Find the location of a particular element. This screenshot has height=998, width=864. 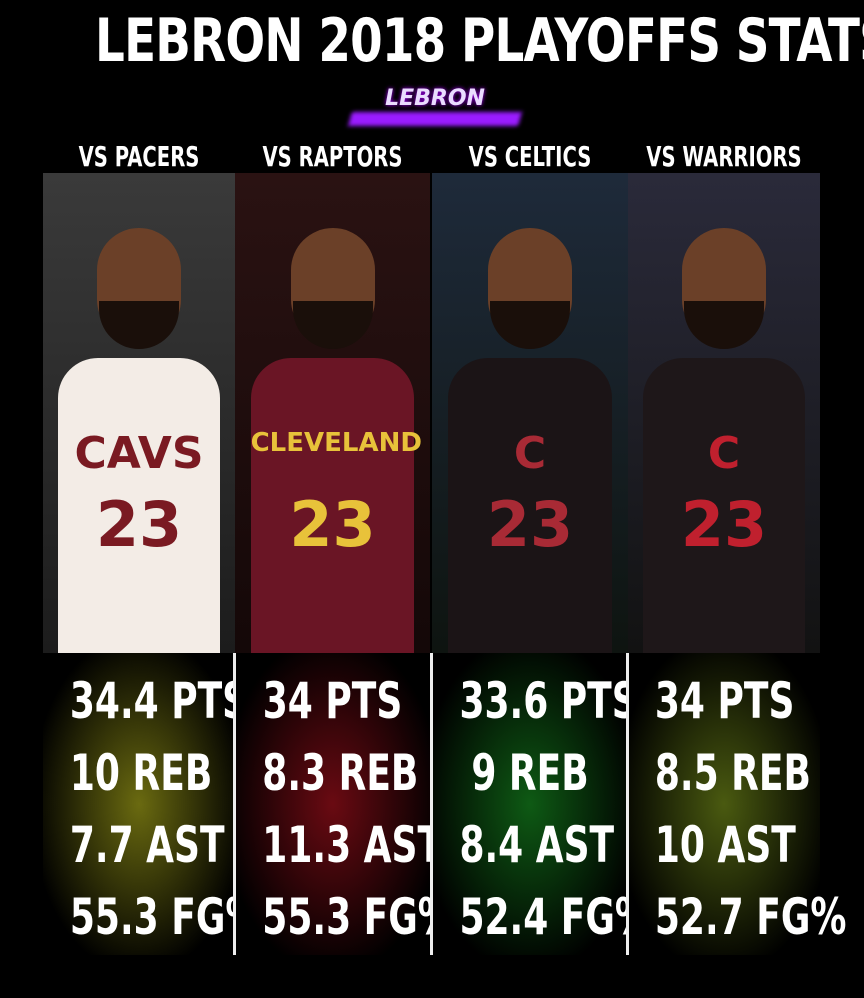

stat-line: 8.4 AST is located at coordinates (537, 845).